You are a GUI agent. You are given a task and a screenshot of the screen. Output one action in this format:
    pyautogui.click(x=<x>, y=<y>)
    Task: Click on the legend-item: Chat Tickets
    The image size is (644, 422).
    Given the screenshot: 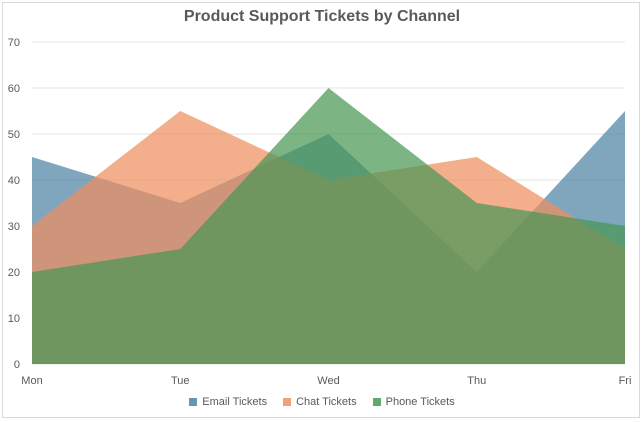 What is the action you would take?
    pyautogui.click(x=320, y=402)
    